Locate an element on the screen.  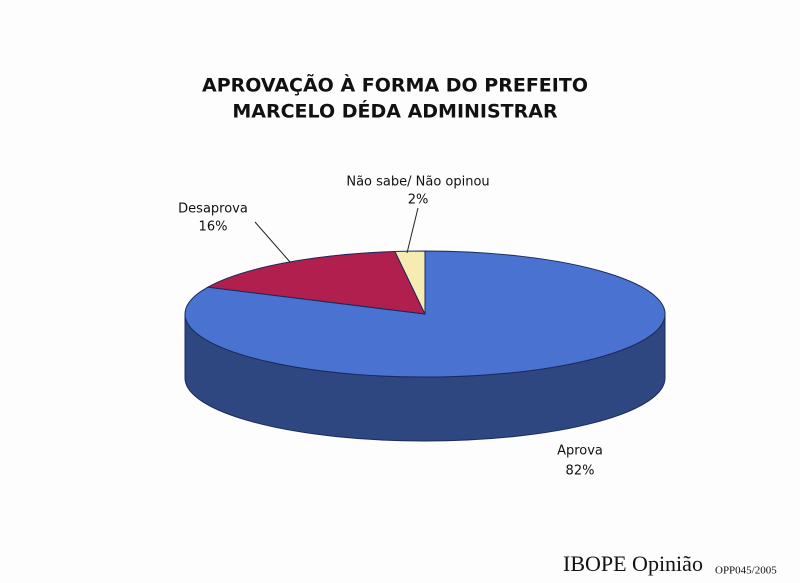
slice-value-label: 82% is located at coordinates (580, 471).